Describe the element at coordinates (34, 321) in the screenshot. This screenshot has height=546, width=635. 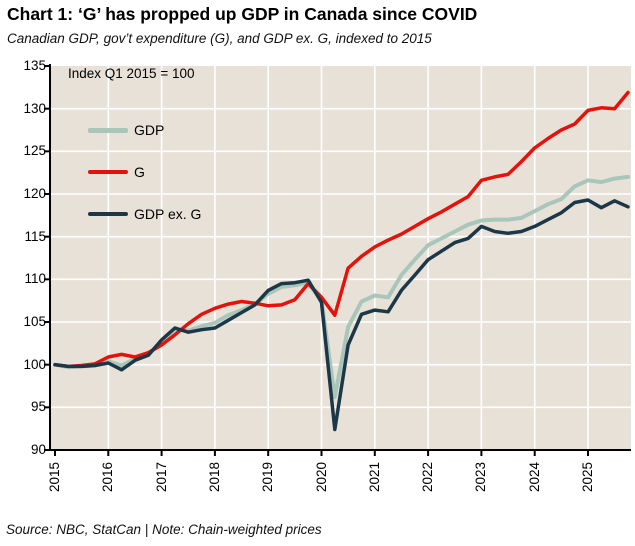
I see `y-axis-tick-label: 105` at that location.